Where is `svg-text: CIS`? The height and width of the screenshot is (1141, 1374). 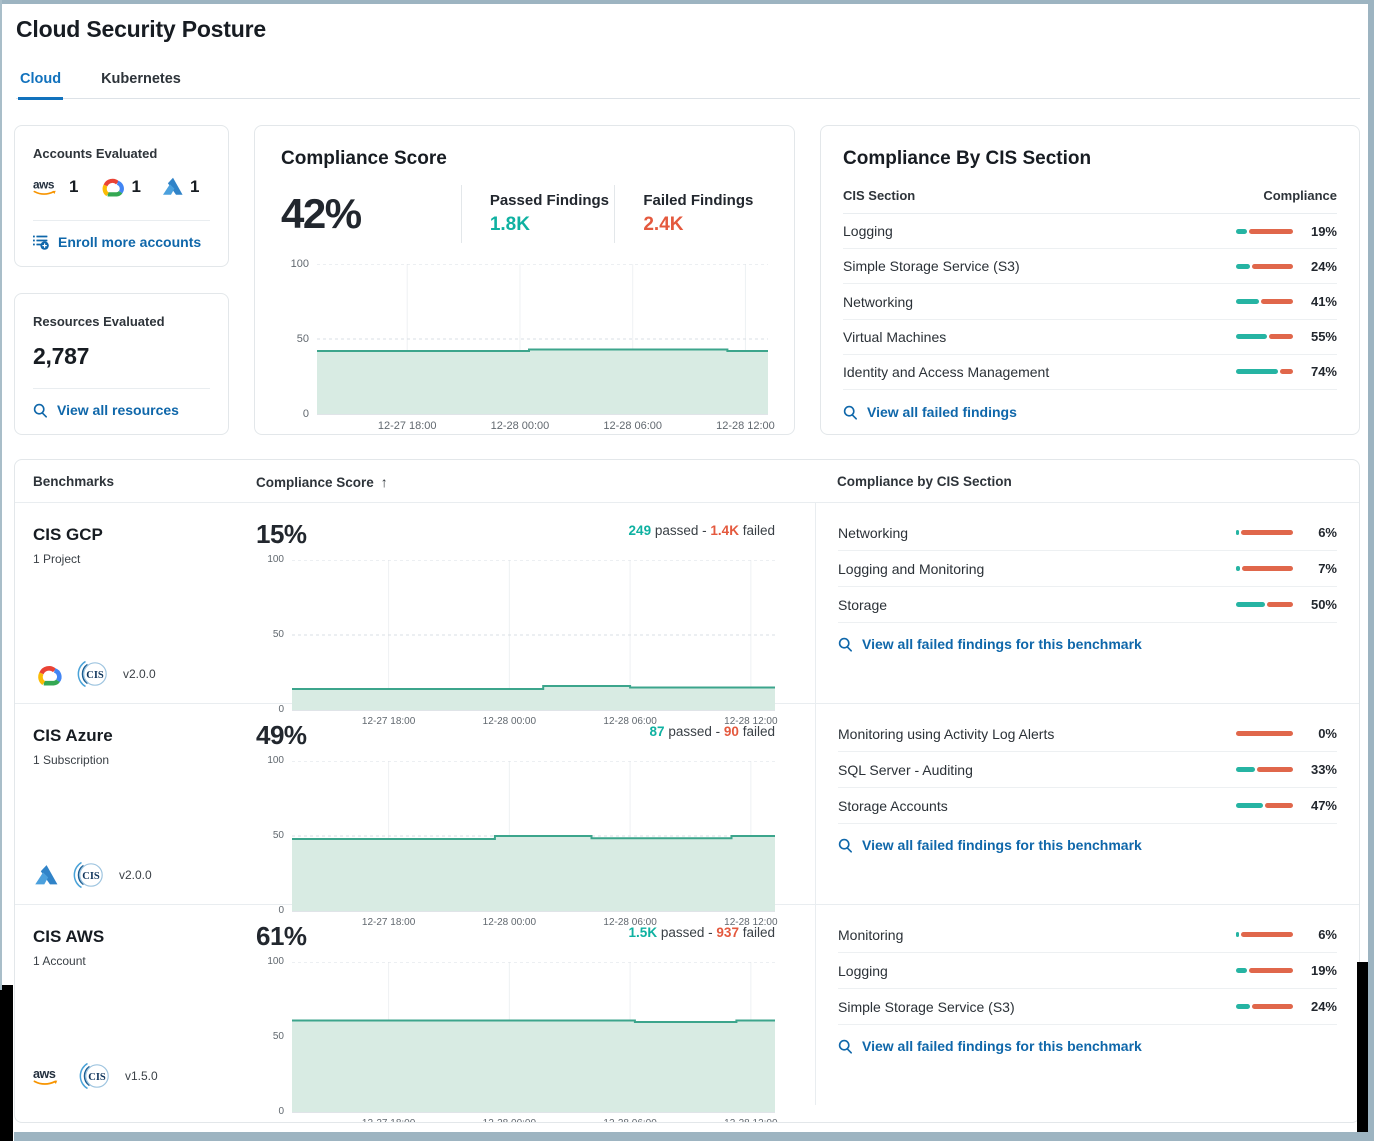
svg-text: CIS is located at coordinates (97, 1077).